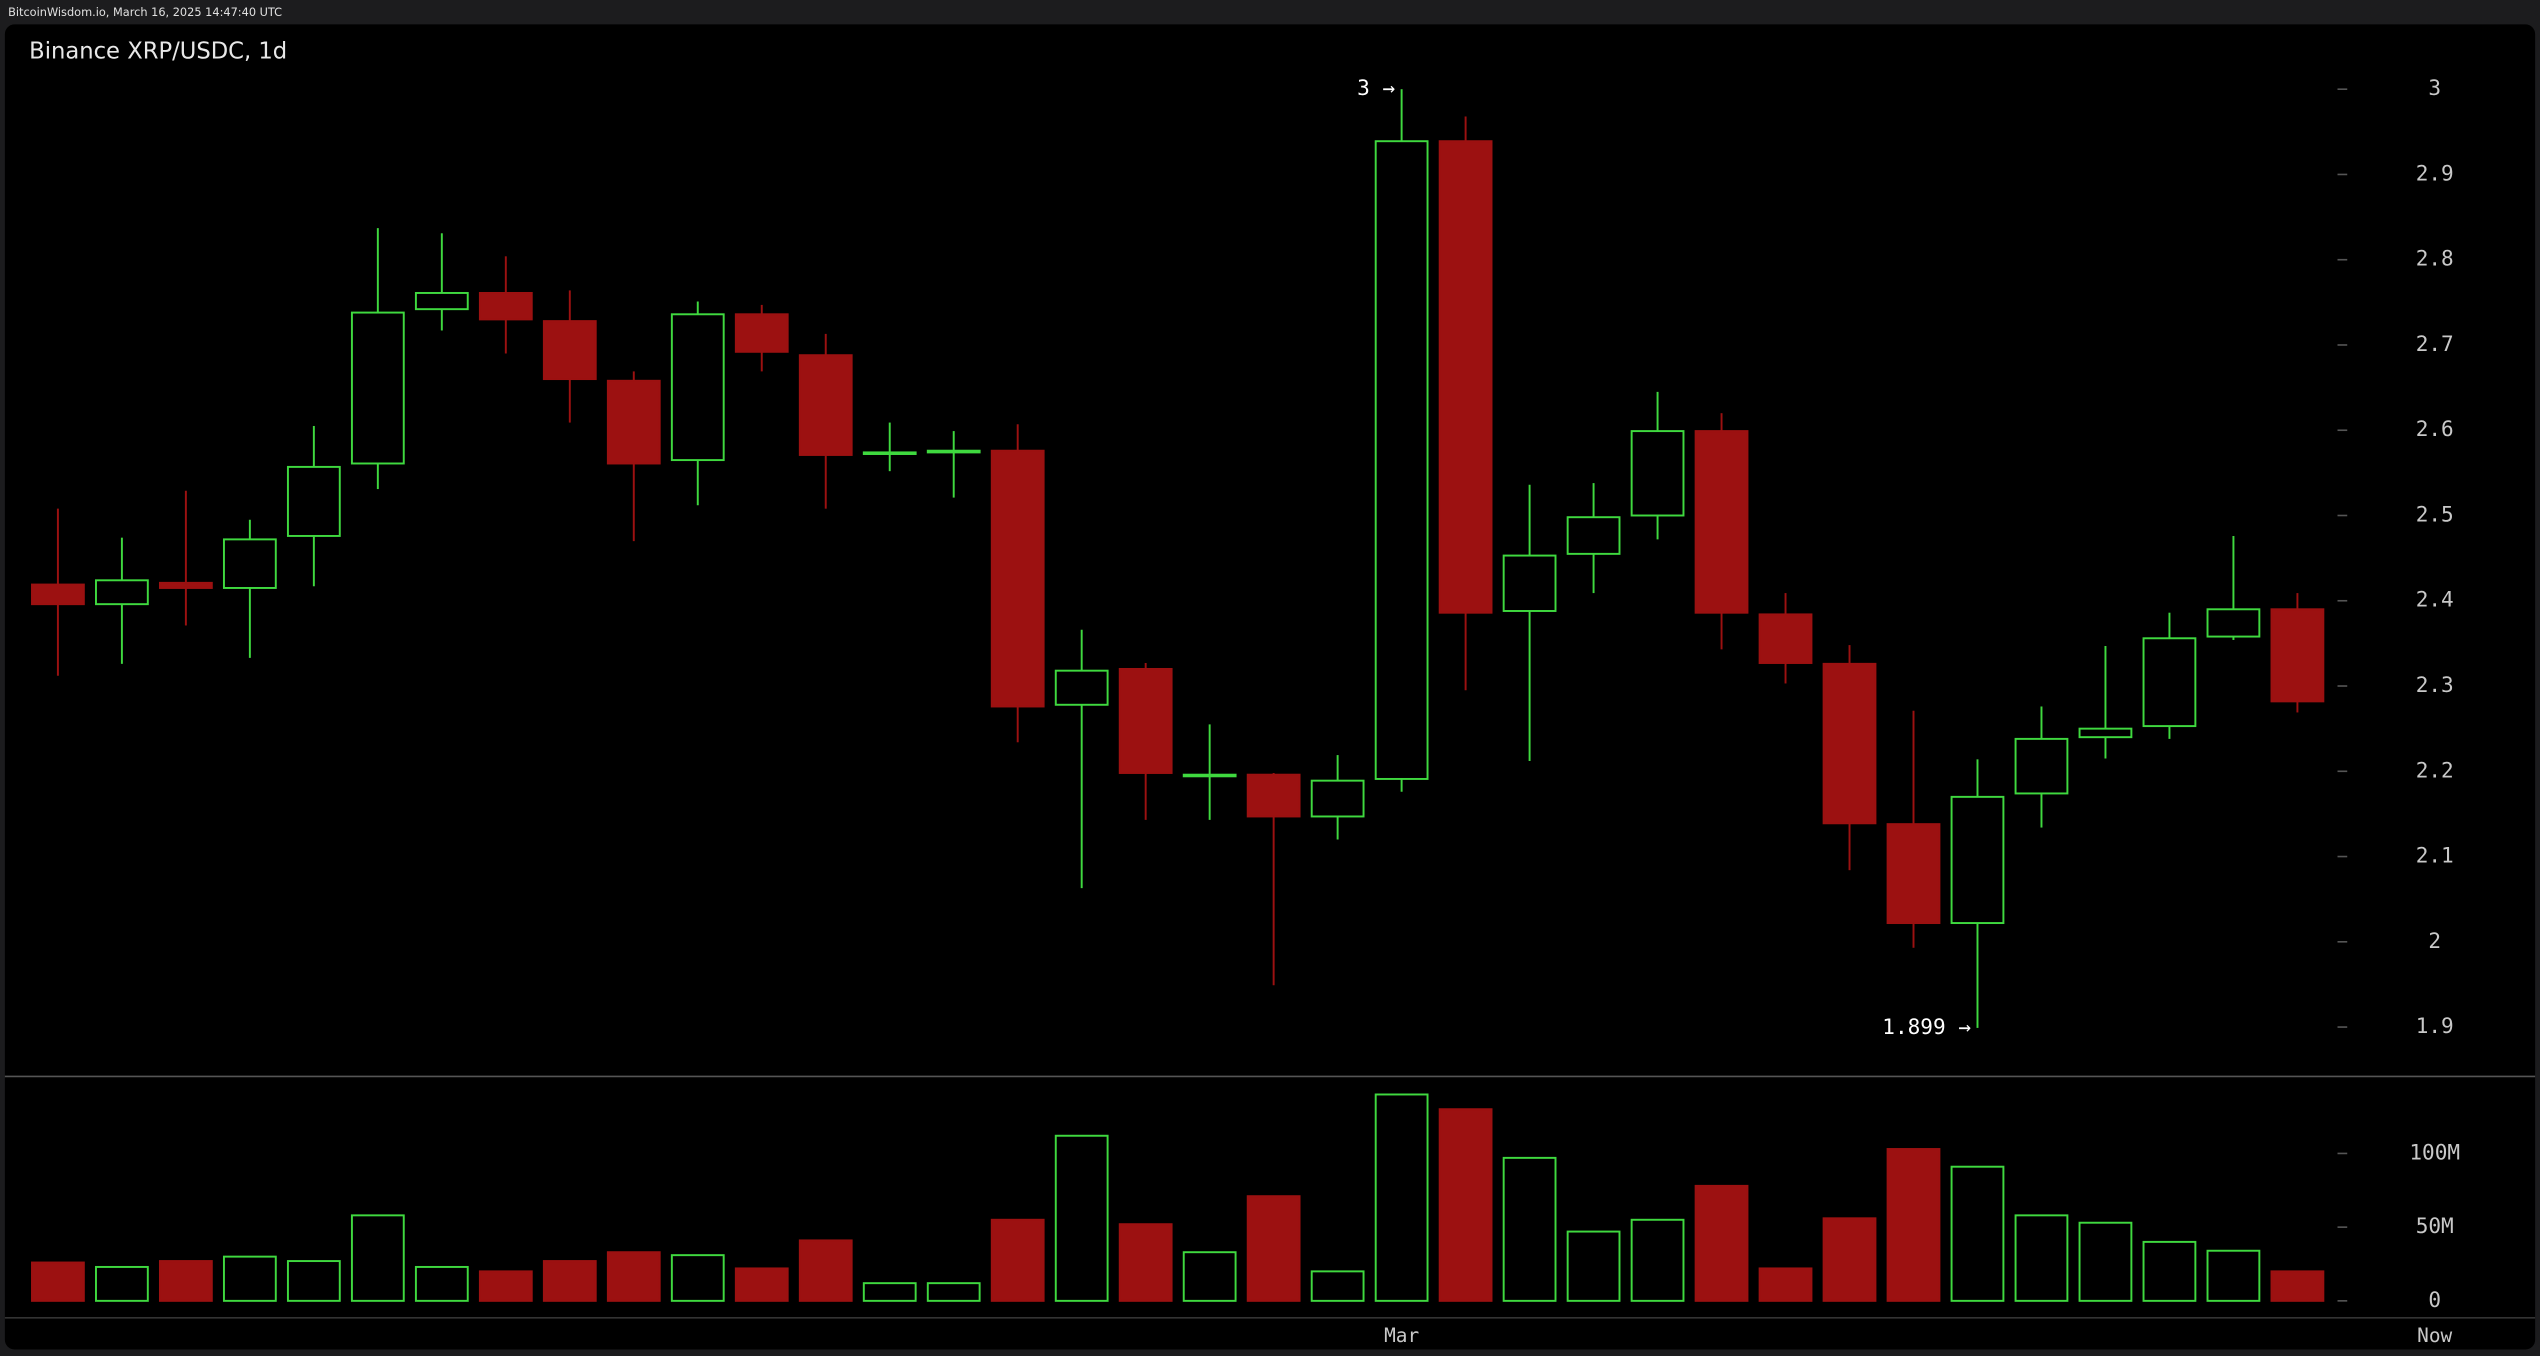 This screenshot has width=2540, height=1356. What do you see at coordinates (158, 51) in the screenshot?
I see `chart-title: Binance XRP/USDC, 1d` at bounding box center [158, 51].